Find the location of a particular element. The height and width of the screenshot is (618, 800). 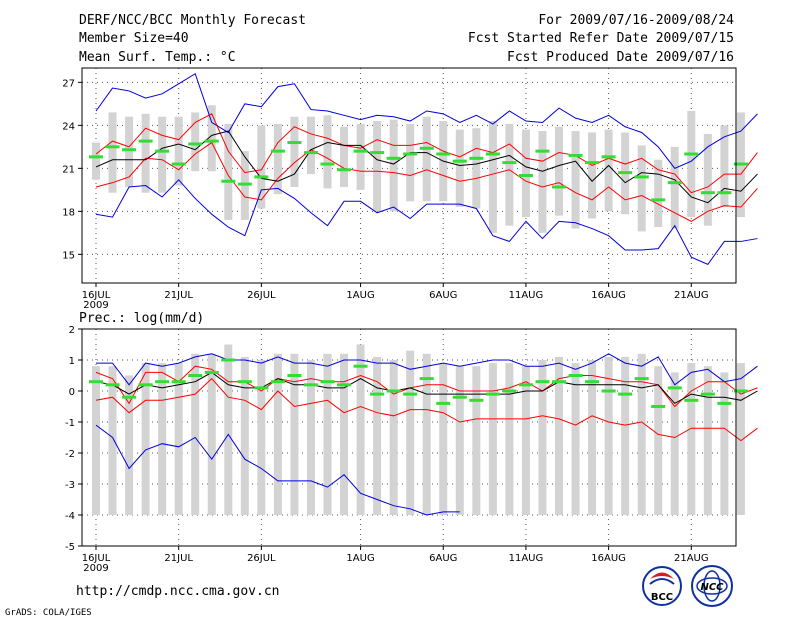

upper-inner-line is located at coordinates (426, 153).